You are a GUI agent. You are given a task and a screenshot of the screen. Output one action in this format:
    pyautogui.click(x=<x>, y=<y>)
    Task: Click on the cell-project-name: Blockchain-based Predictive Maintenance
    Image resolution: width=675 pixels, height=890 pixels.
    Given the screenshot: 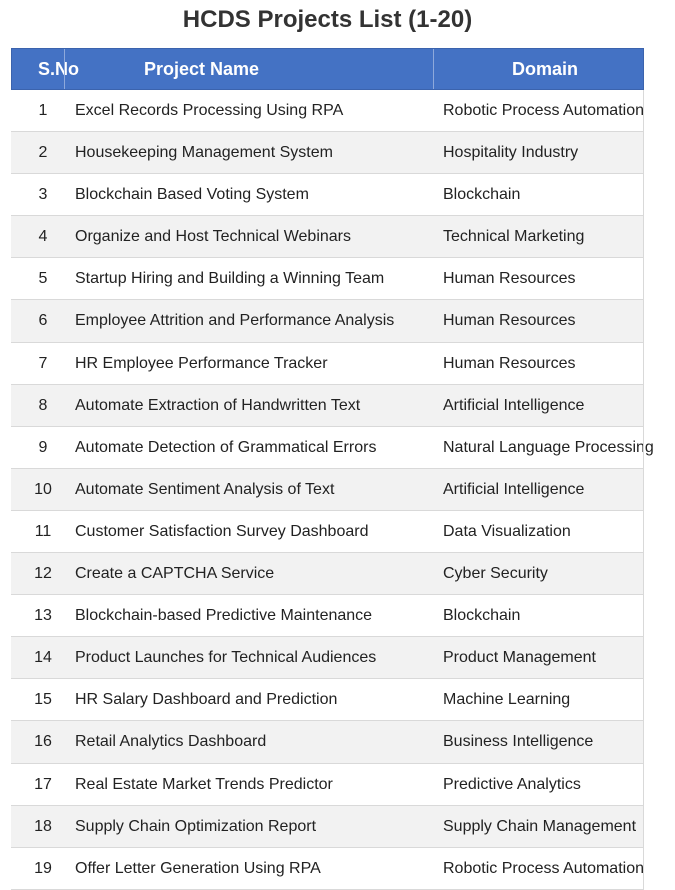 What is the action you would take?
    pyautogui.click(x=224, y=616)
    